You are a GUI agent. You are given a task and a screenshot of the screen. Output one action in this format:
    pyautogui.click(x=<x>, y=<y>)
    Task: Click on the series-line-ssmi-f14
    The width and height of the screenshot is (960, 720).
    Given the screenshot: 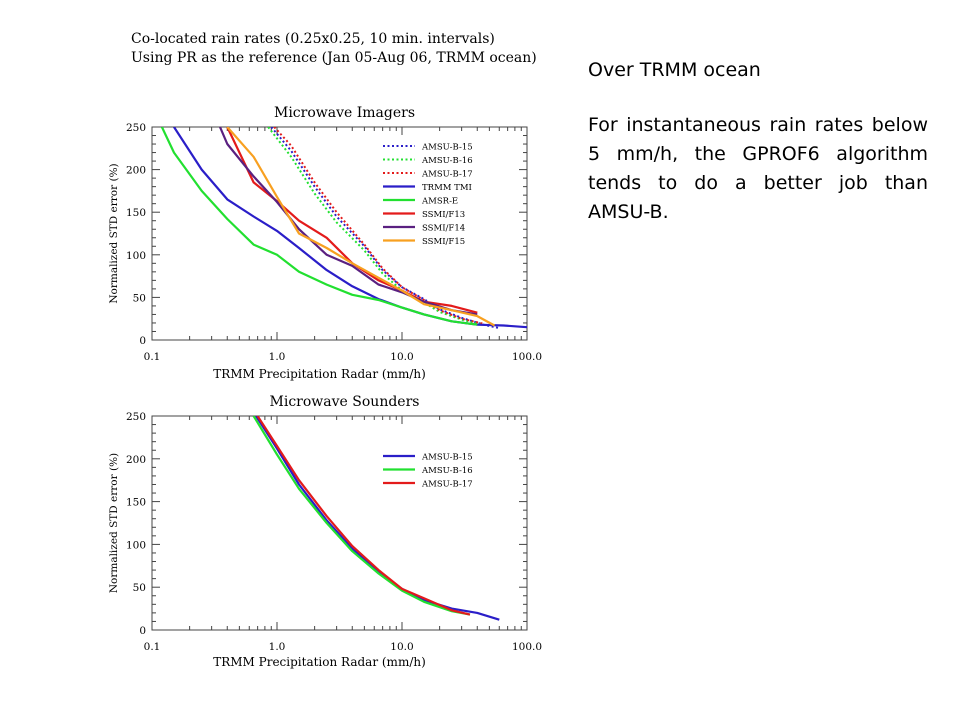 What is the action you would take?
    pyautogui.click(x=348, y=221)
    